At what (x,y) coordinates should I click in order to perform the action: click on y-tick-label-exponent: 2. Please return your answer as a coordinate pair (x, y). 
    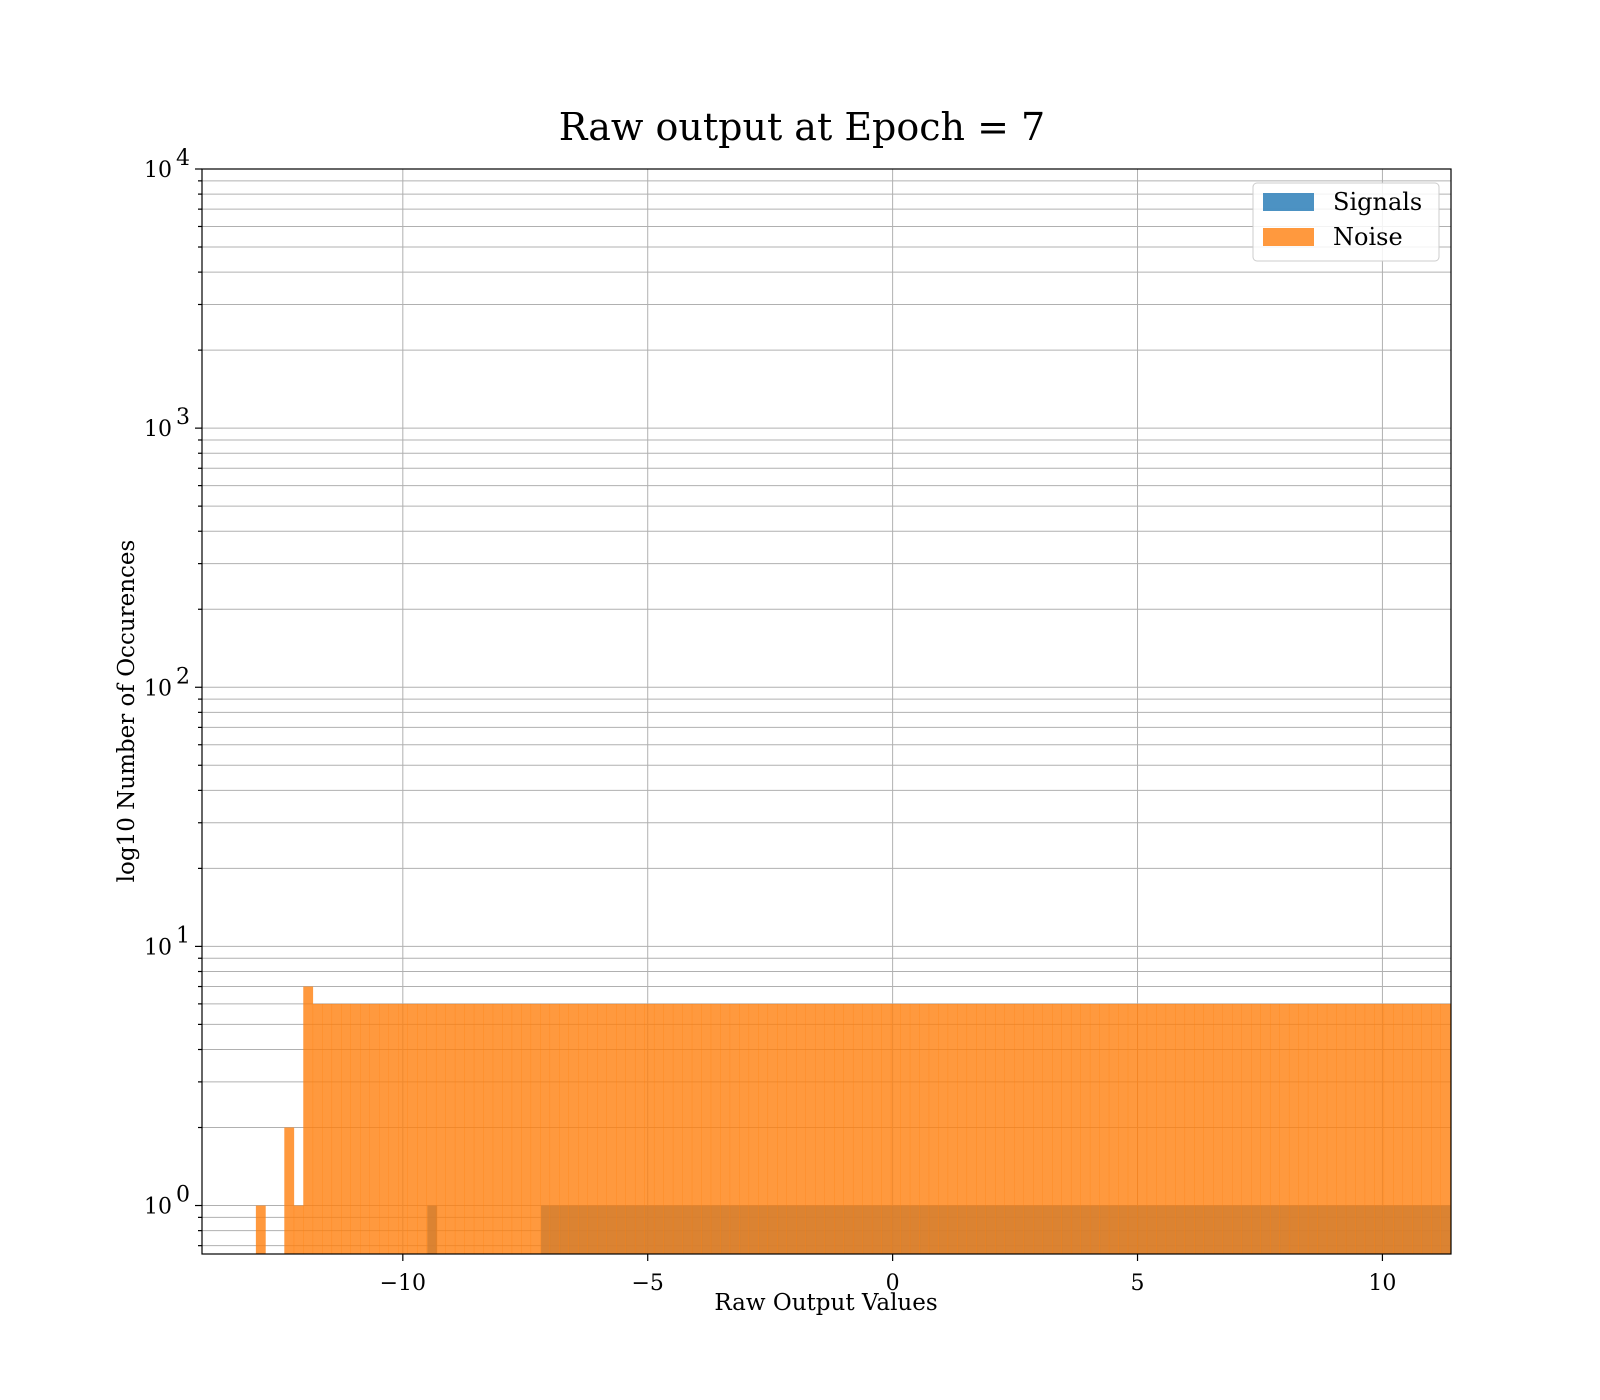
    Looking at the image, I should click on (183, 676).